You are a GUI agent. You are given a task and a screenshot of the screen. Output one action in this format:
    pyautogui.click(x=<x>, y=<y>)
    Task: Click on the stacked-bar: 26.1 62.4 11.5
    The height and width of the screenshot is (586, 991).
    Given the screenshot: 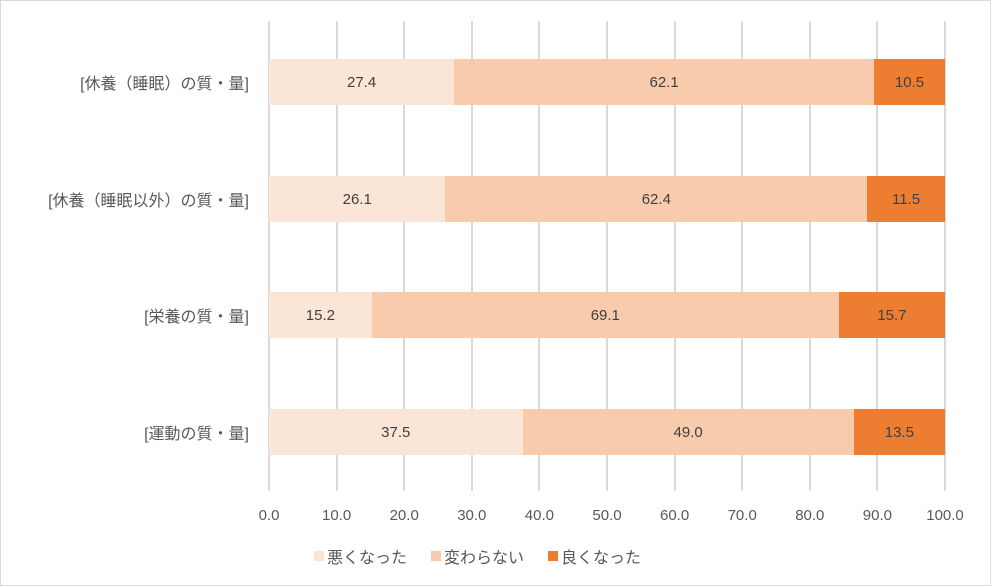 What is the action you would take?
    pyautogui.click(x=607, y=199)
    